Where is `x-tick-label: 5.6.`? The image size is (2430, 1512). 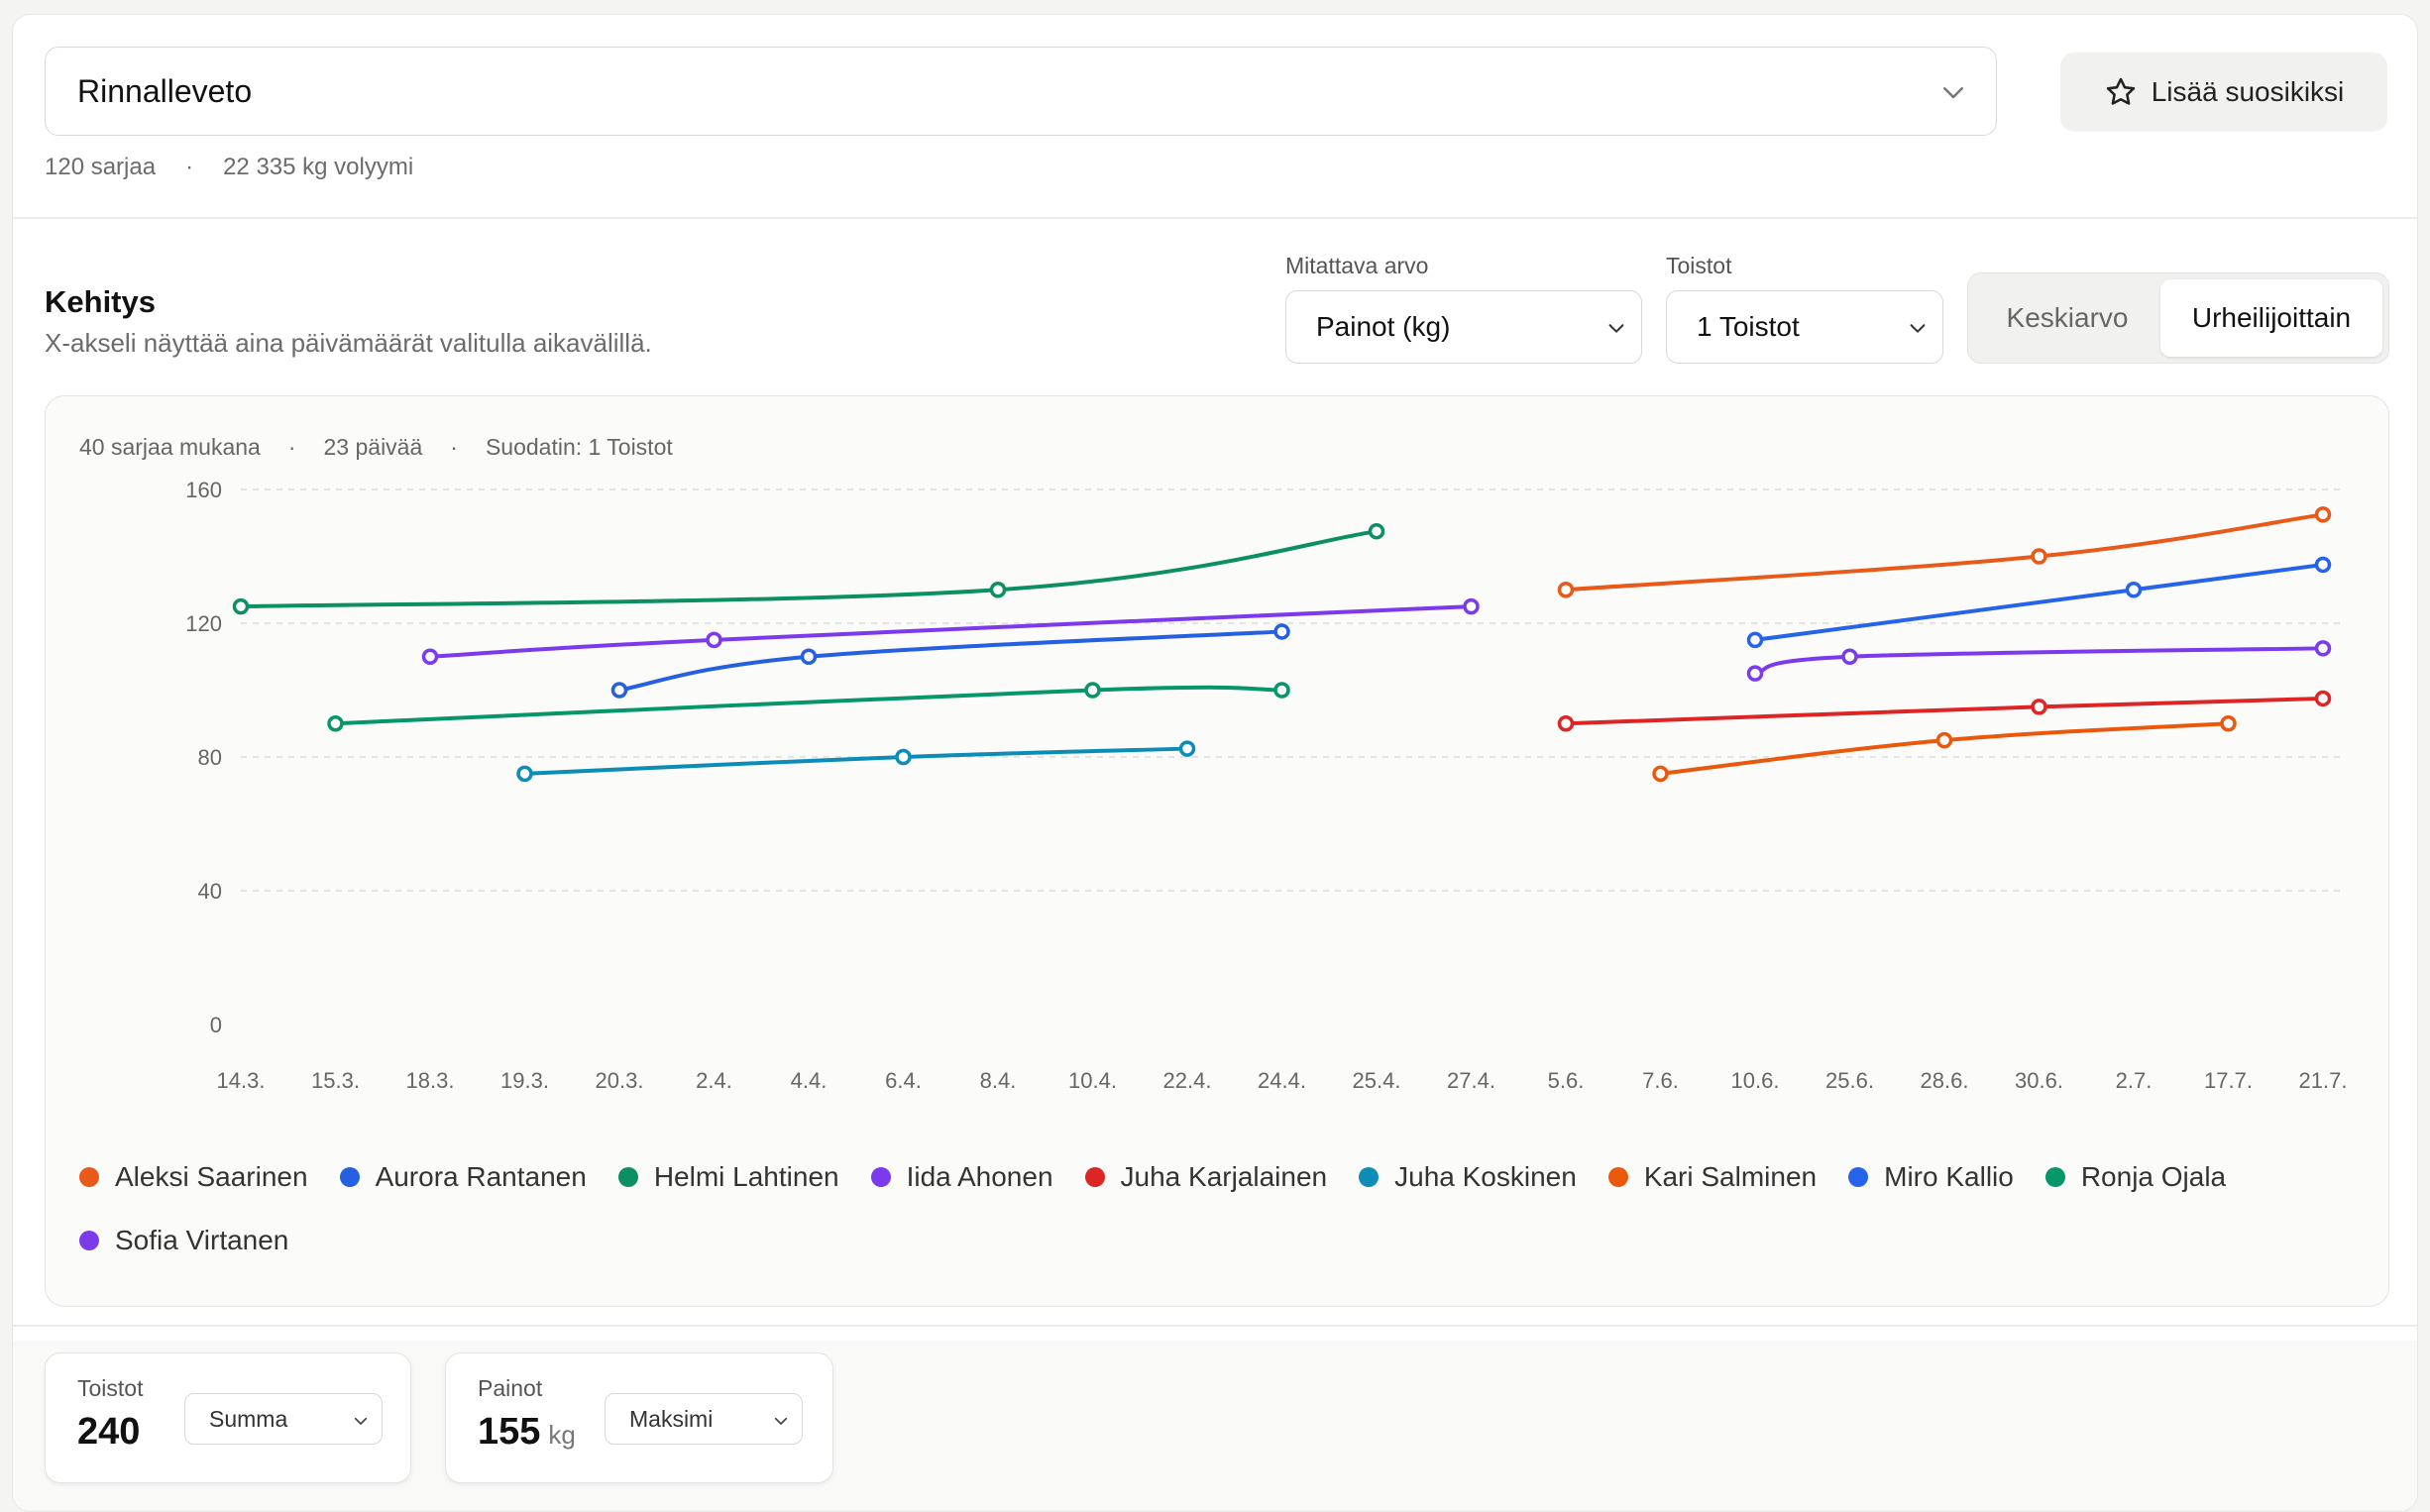 x-tick-label: 5.6. is located at coordinates (1566, 1080).